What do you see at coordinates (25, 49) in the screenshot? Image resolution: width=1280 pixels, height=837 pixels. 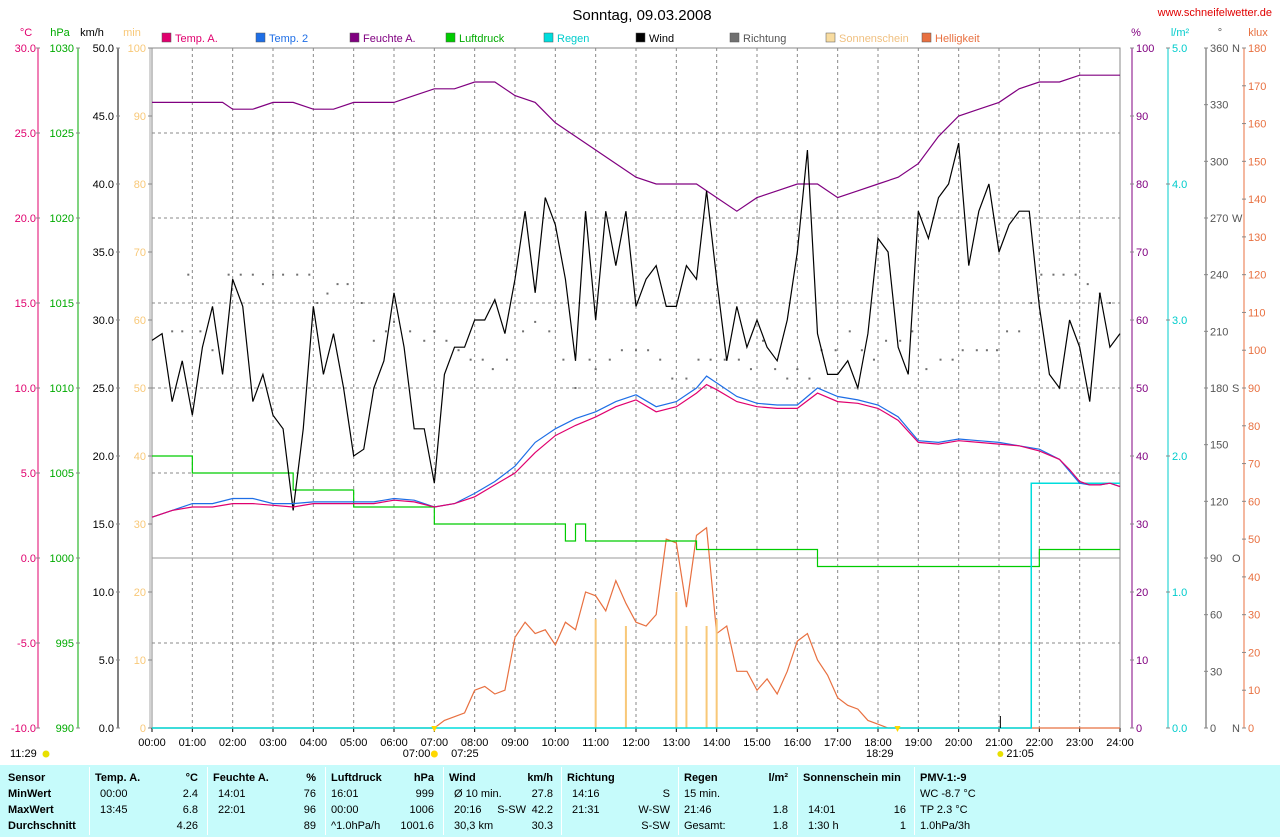 I see `tick-temp-0: 30.0` at bounding box center [25, 49].